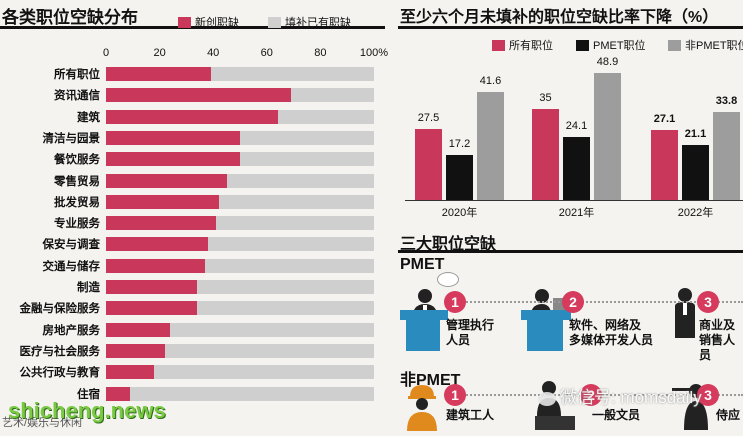 This screenshot has width=743, height=436. I want to click on column-value-label: 27.1, so click(665, 119).